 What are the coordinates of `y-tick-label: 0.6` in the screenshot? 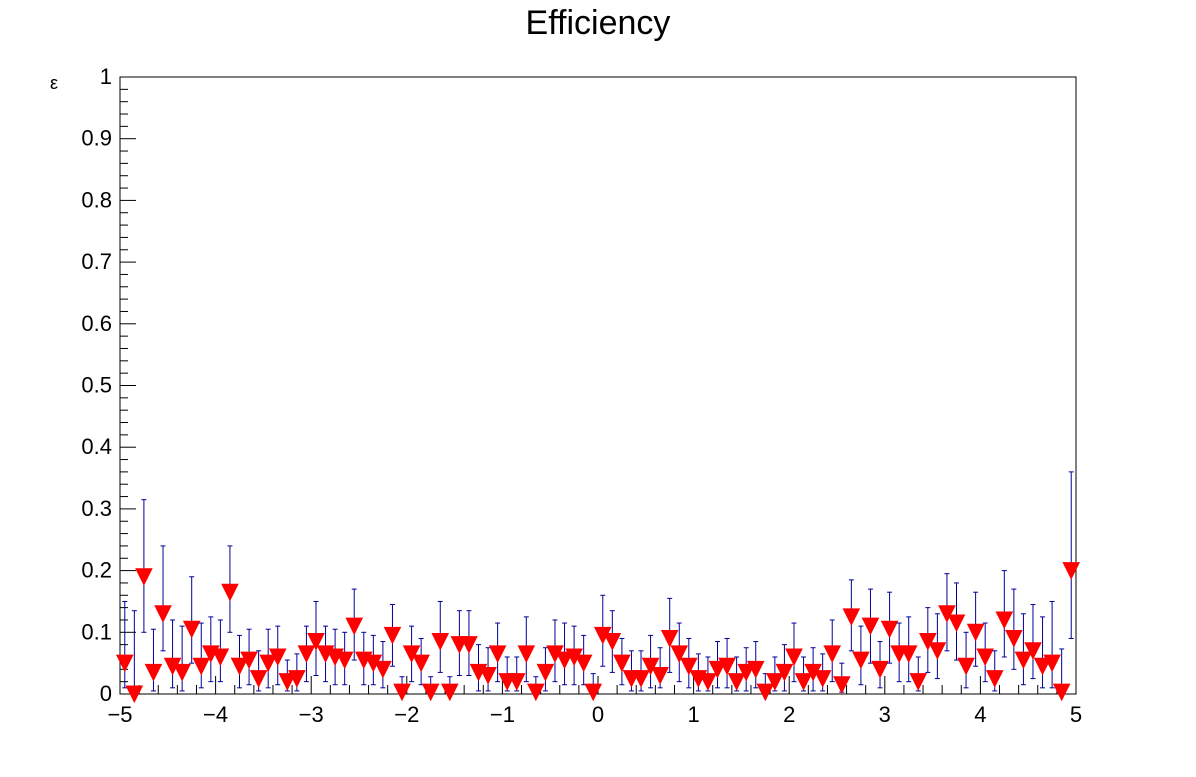 It's located at (96, 323).